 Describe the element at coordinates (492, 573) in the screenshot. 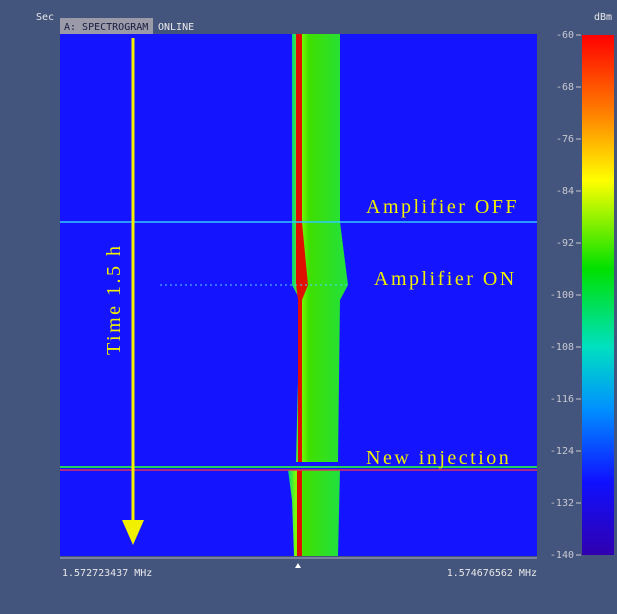

I see `x-end: 1.574676562 MHz` at that location.